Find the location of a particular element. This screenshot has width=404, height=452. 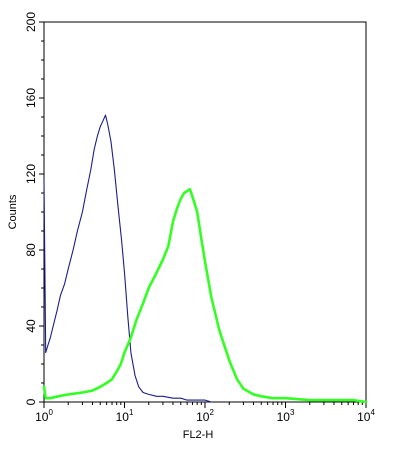

x-tick-label: 10² is located at coordinates (205, 416).